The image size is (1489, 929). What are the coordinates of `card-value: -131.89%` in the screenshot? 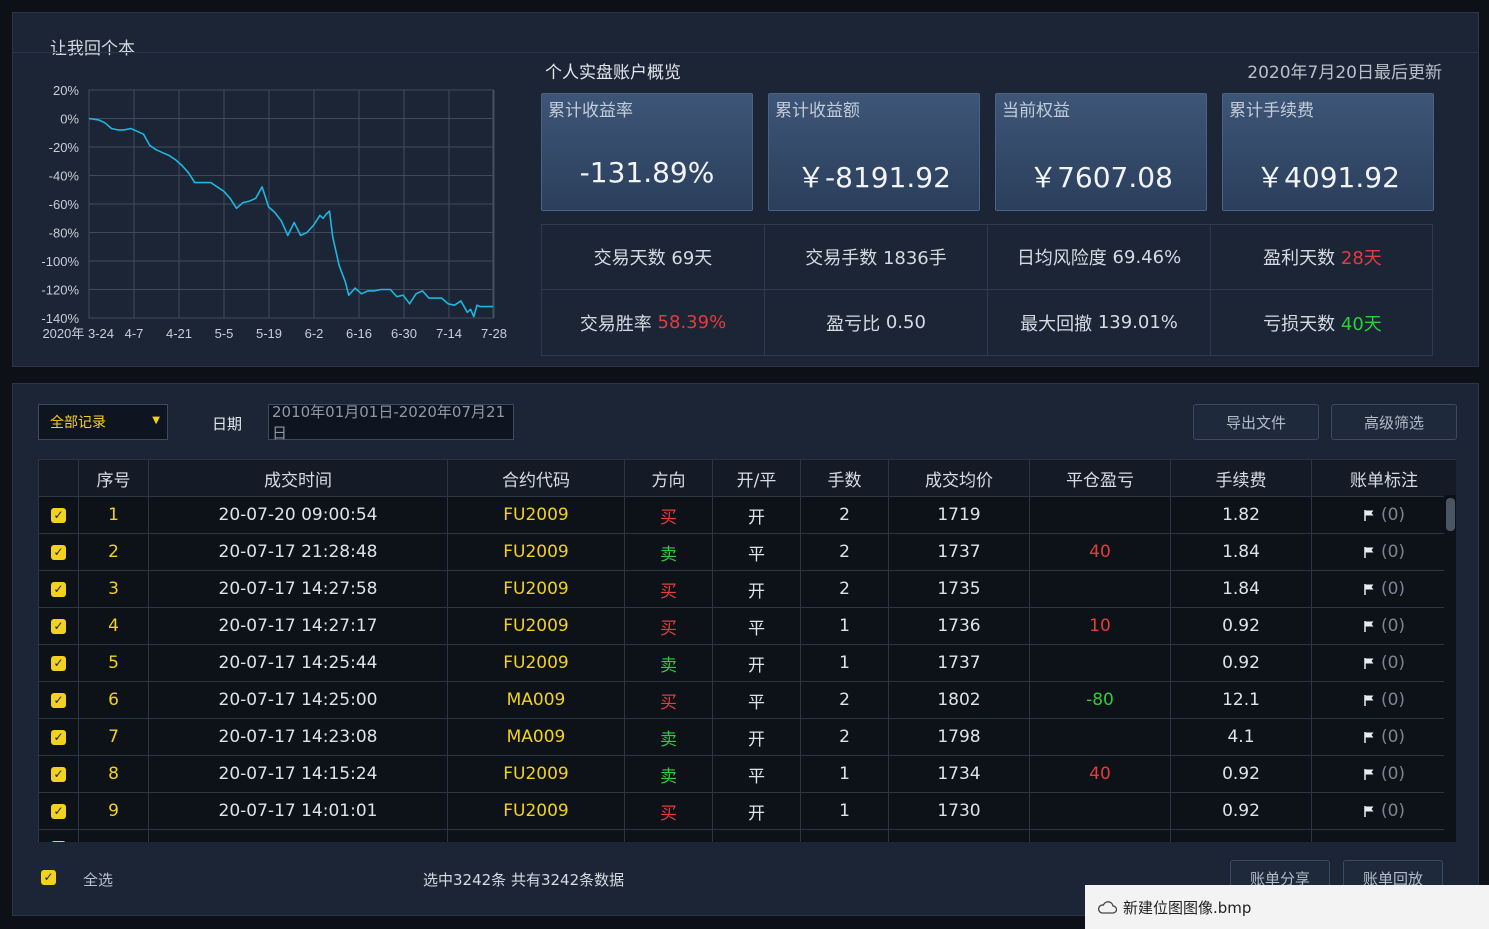 It's located at (647, 172).